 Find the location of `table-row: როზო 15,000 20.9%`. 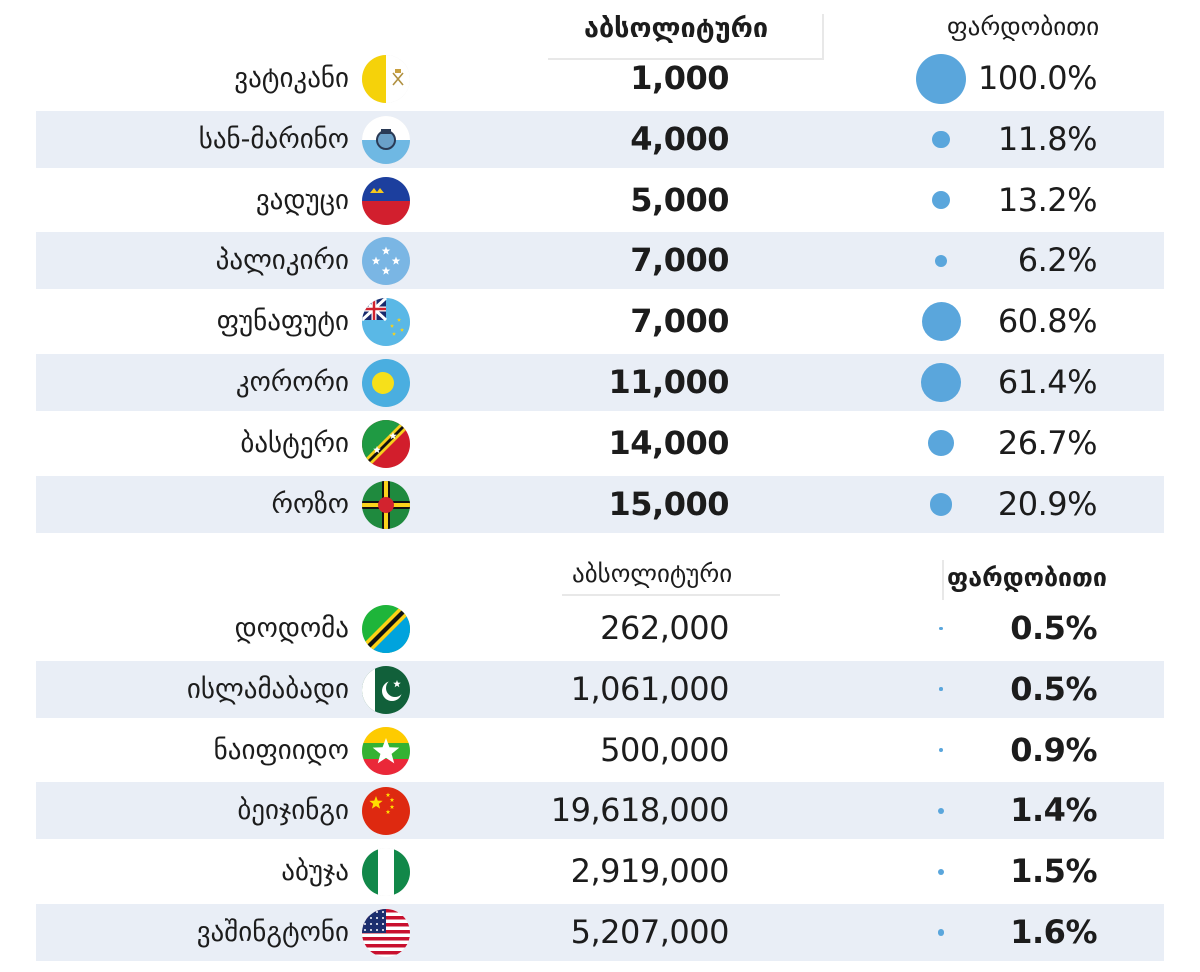

table-row: როზო 15,000 20.9% is located at coordinates (600, 504).